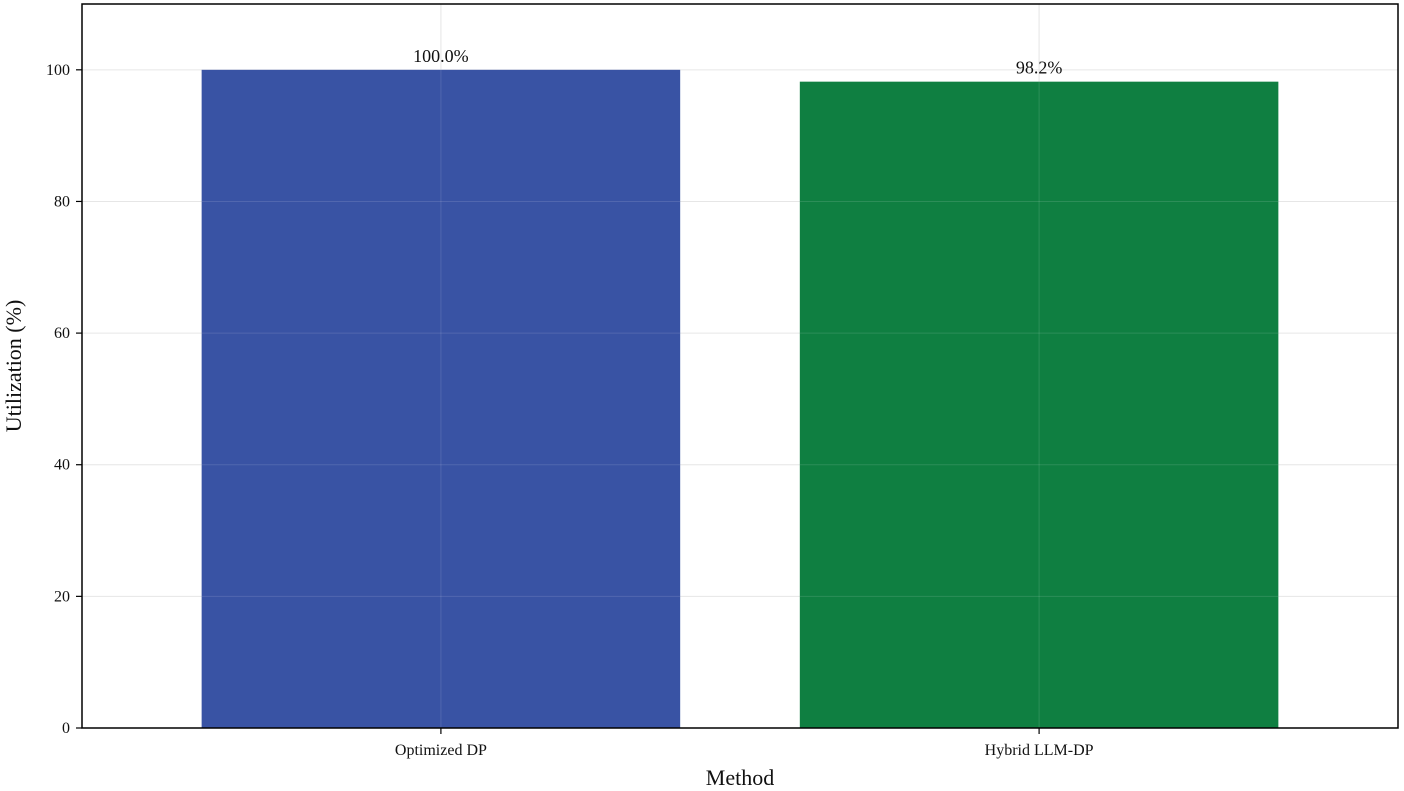 Image resolution: width=1404 pixels, height=791 pixels. I want to click on bar-value-label: 100.0%, so click(441, 56).